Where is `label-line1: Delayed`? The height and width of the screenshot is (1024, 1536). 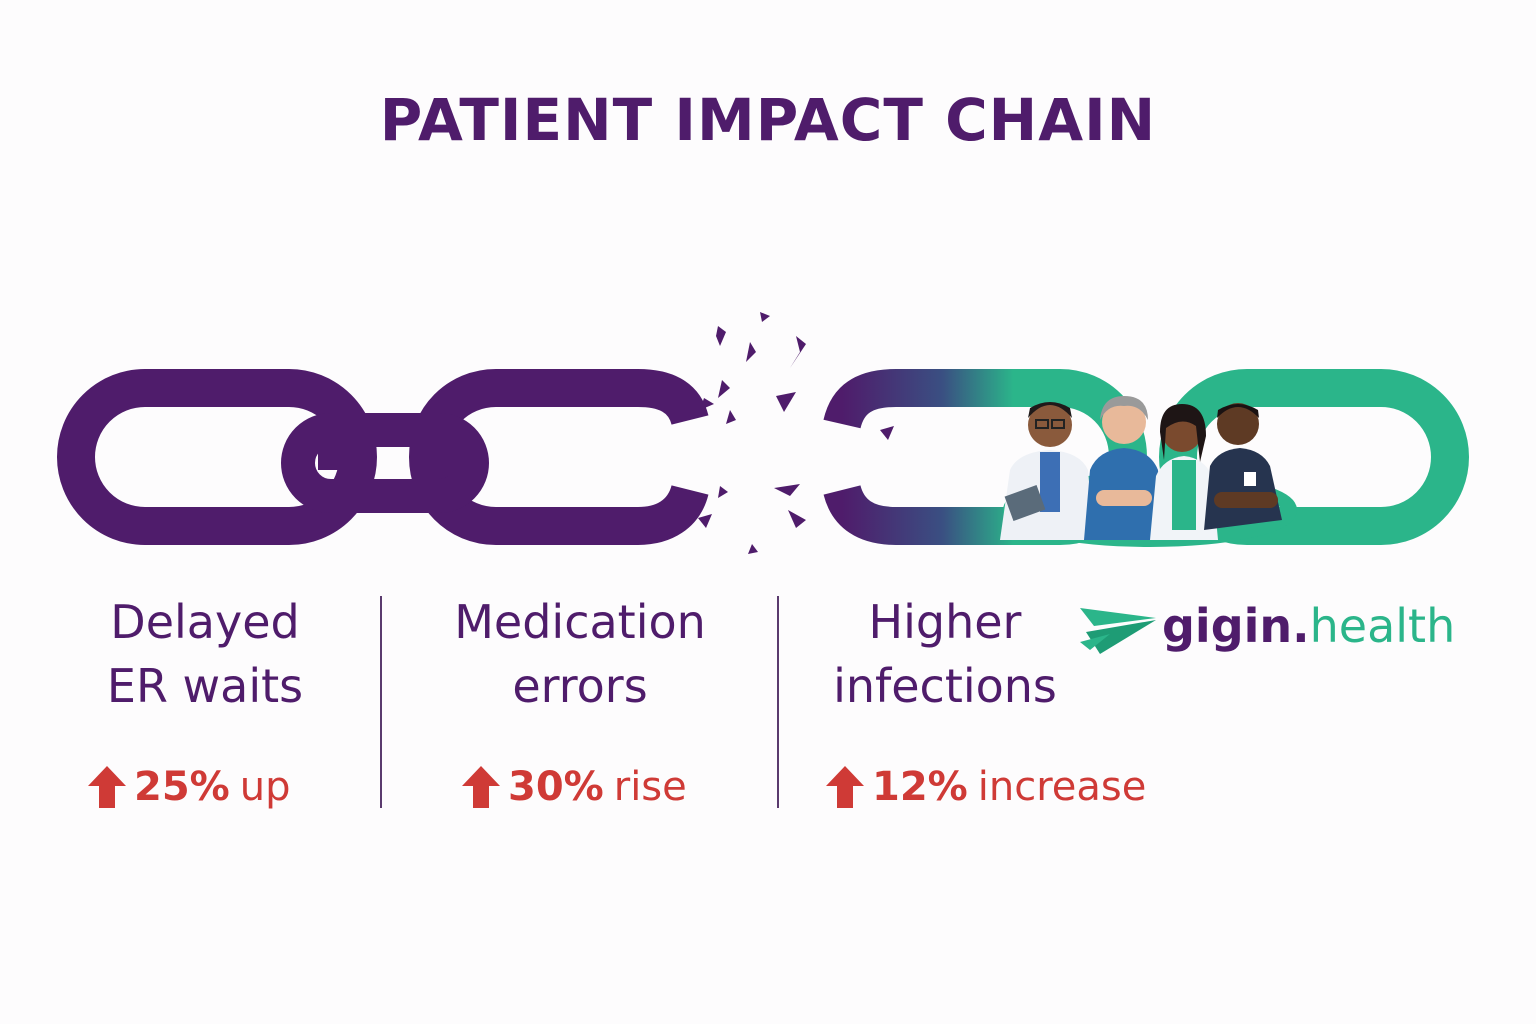
label-line1: Delayed is located at coordinates (205, 622).